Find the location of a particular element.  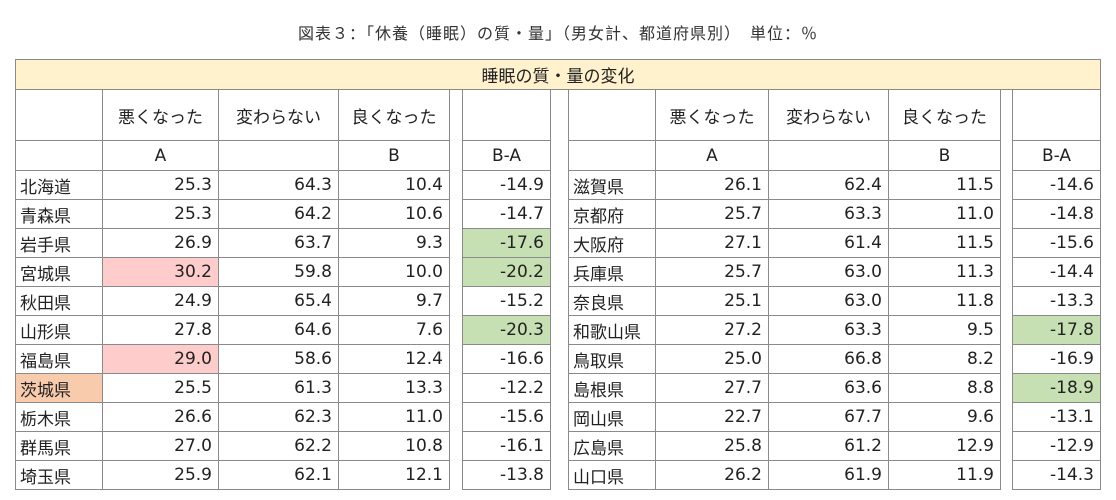

left-diff-value: -20.3 is located at coordinates (506, 330).